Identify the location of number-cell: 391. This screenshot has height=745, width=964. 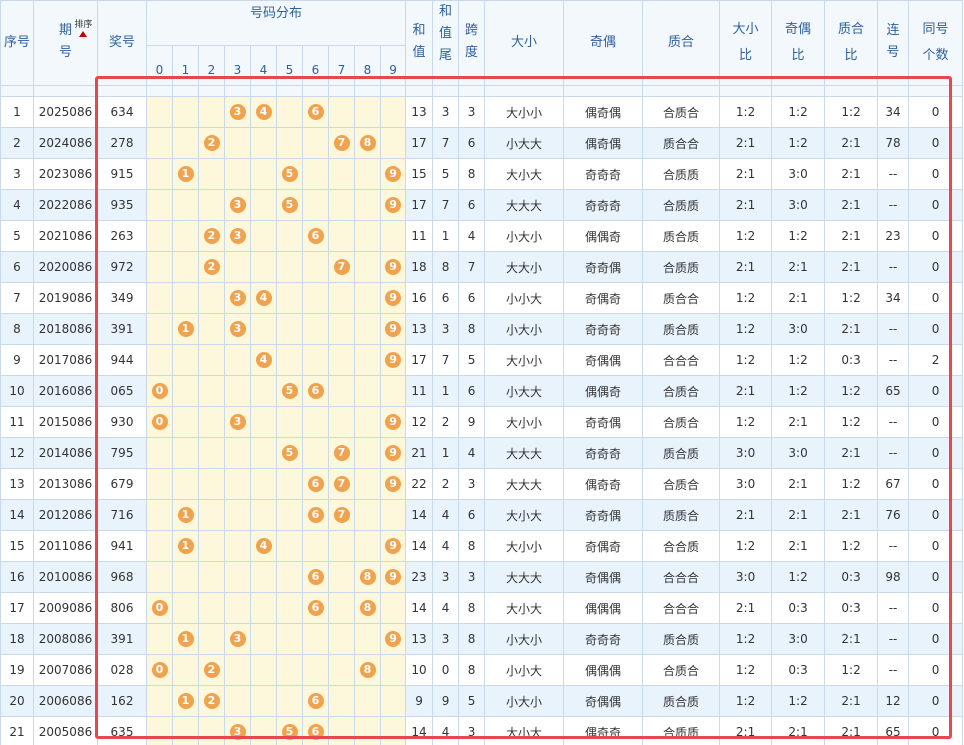
(122, 329).